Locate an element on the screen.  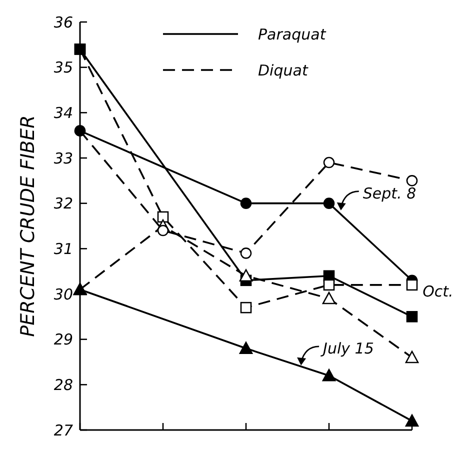
y-tick-label: 36 is located at coordinates (63, 22).